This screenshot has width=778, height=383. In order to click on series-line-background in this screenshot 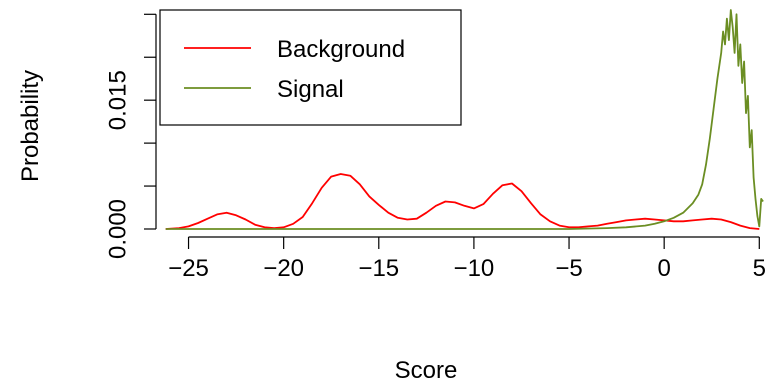, I will do `click(462, 201)`.